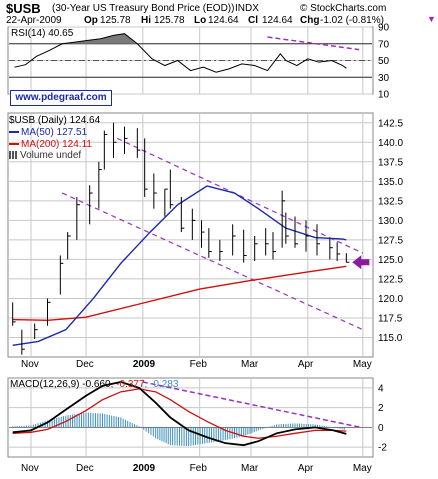 The image size is (438, 479). What do you see at coordinates (277, 20) in the screenshot?
I see `close-value: 124.64` at bounding box center [277, 20].